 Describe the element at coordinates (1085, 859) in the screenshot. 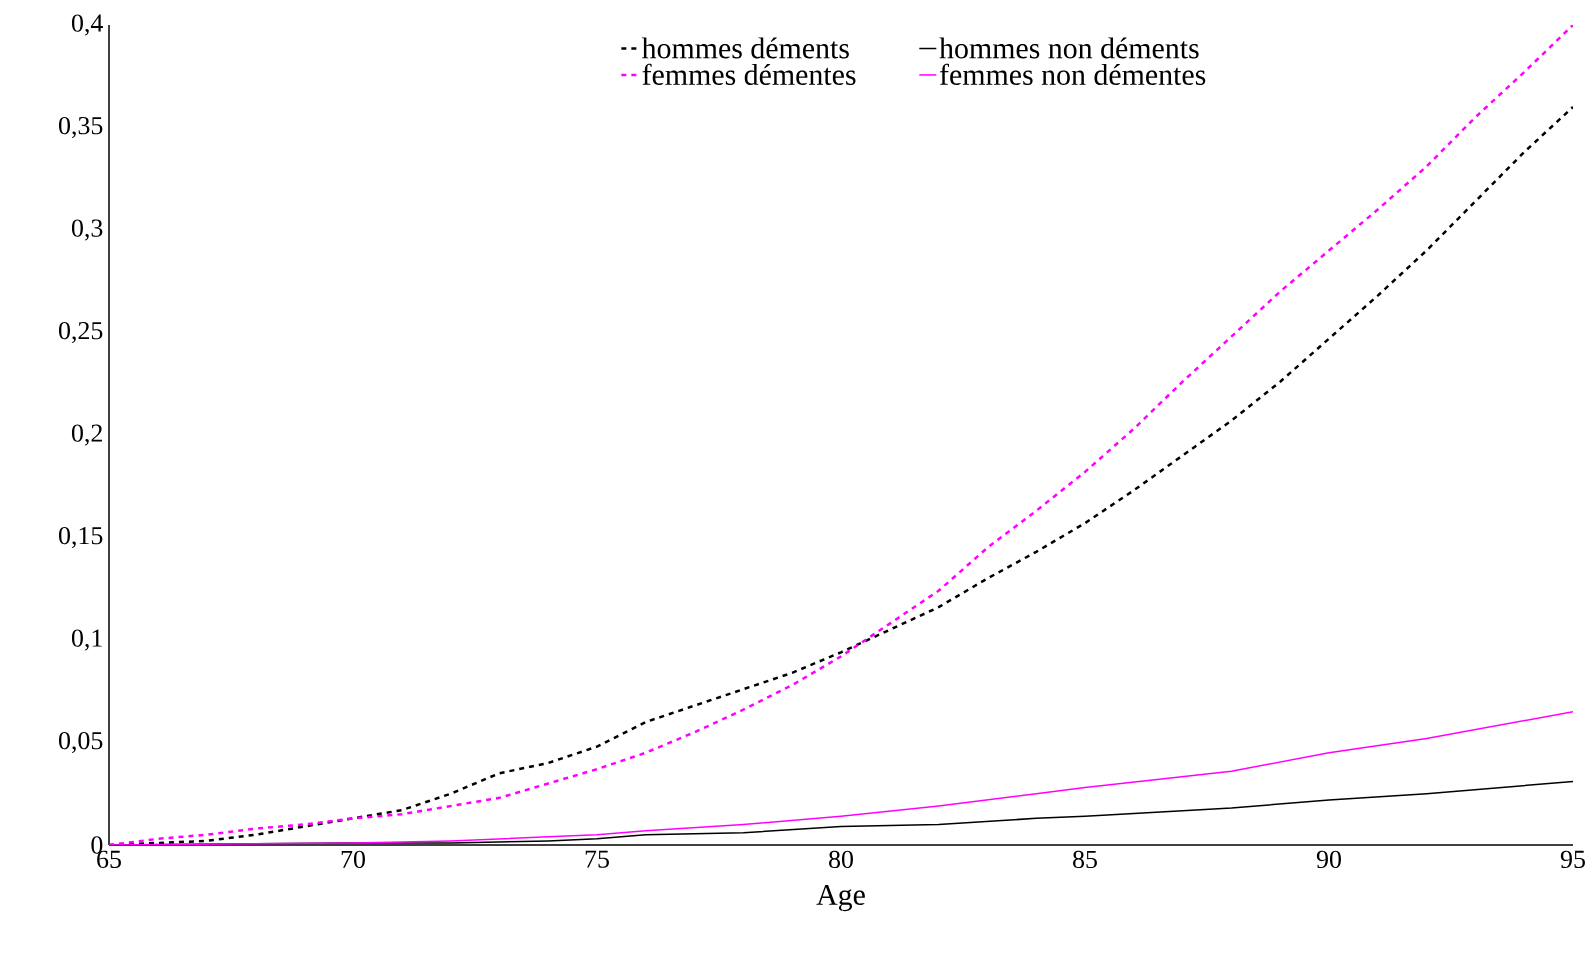

I see `x-tick-label: 85` at that location.